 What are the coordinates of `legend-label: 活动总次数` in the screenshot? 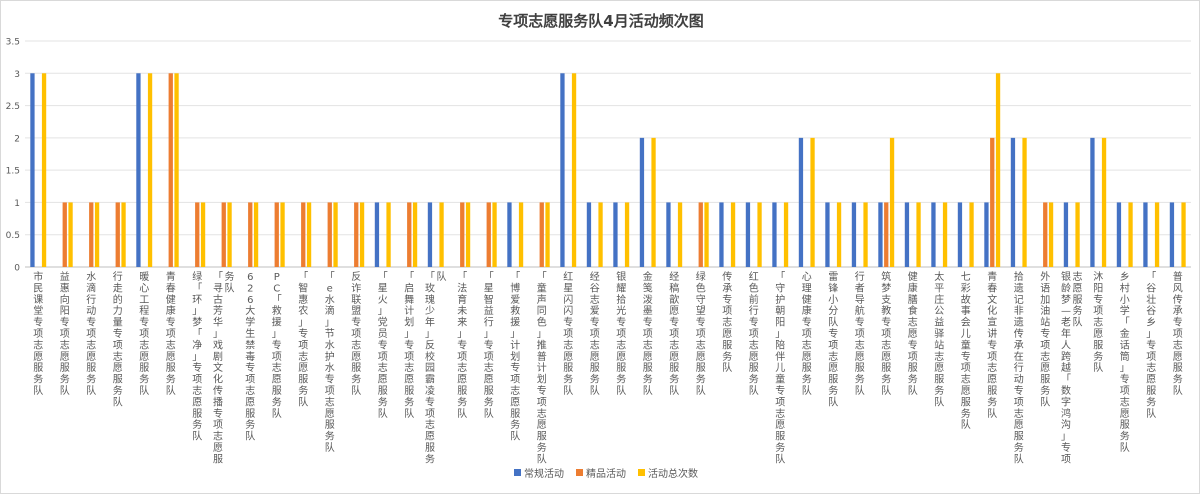 It's located at (673, 473).